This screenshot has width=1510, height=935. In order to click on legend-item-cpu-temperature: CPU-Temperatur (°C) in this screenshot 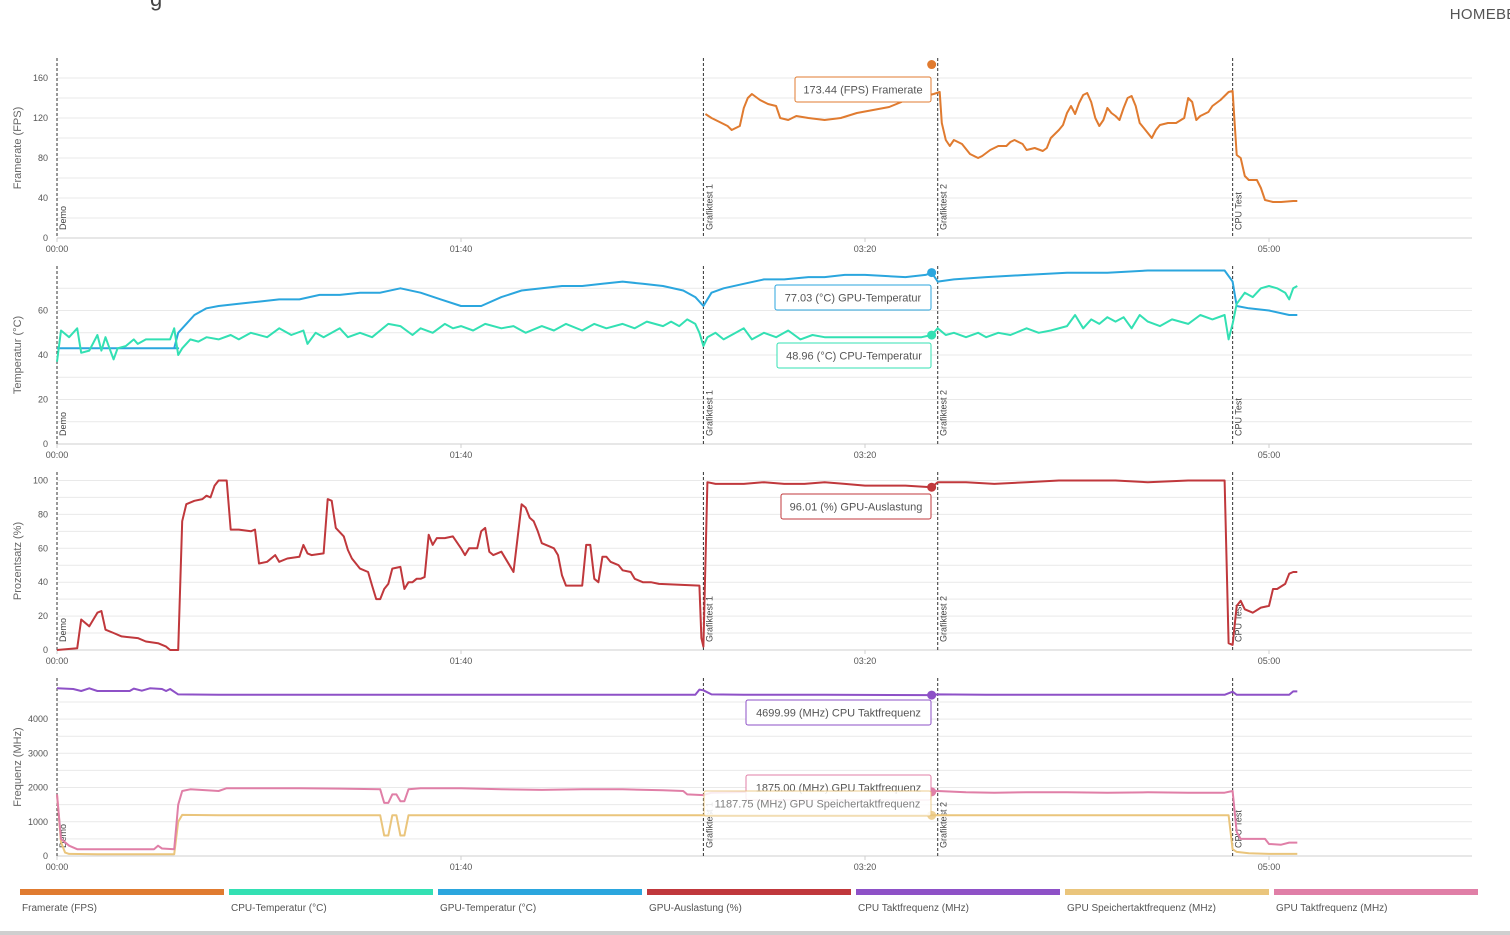, I will do `click(331, 904)`.